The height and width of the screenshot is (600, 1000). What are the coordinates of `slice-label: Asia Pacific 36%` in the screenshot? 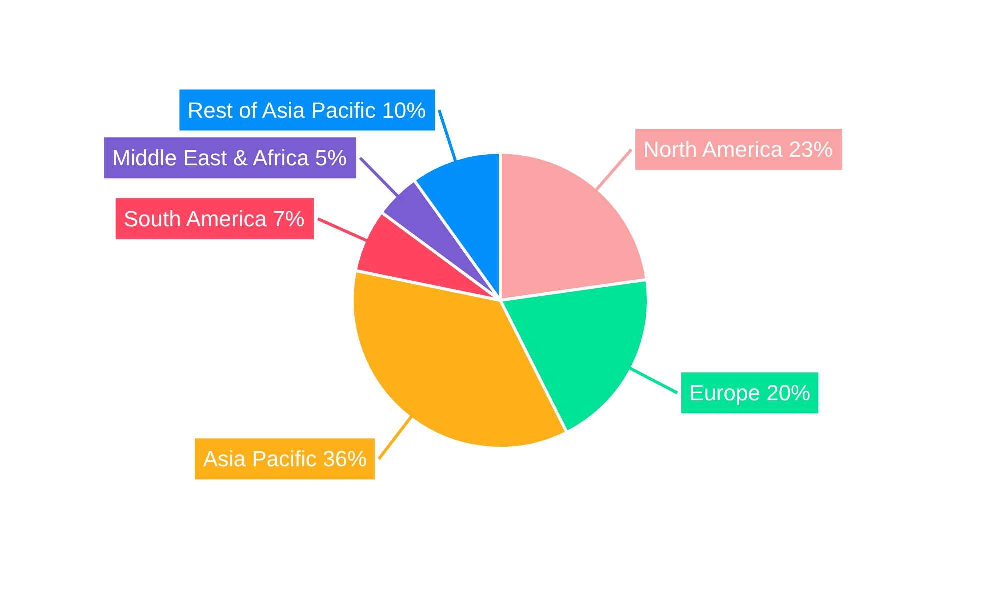 It's located at (285, 459).